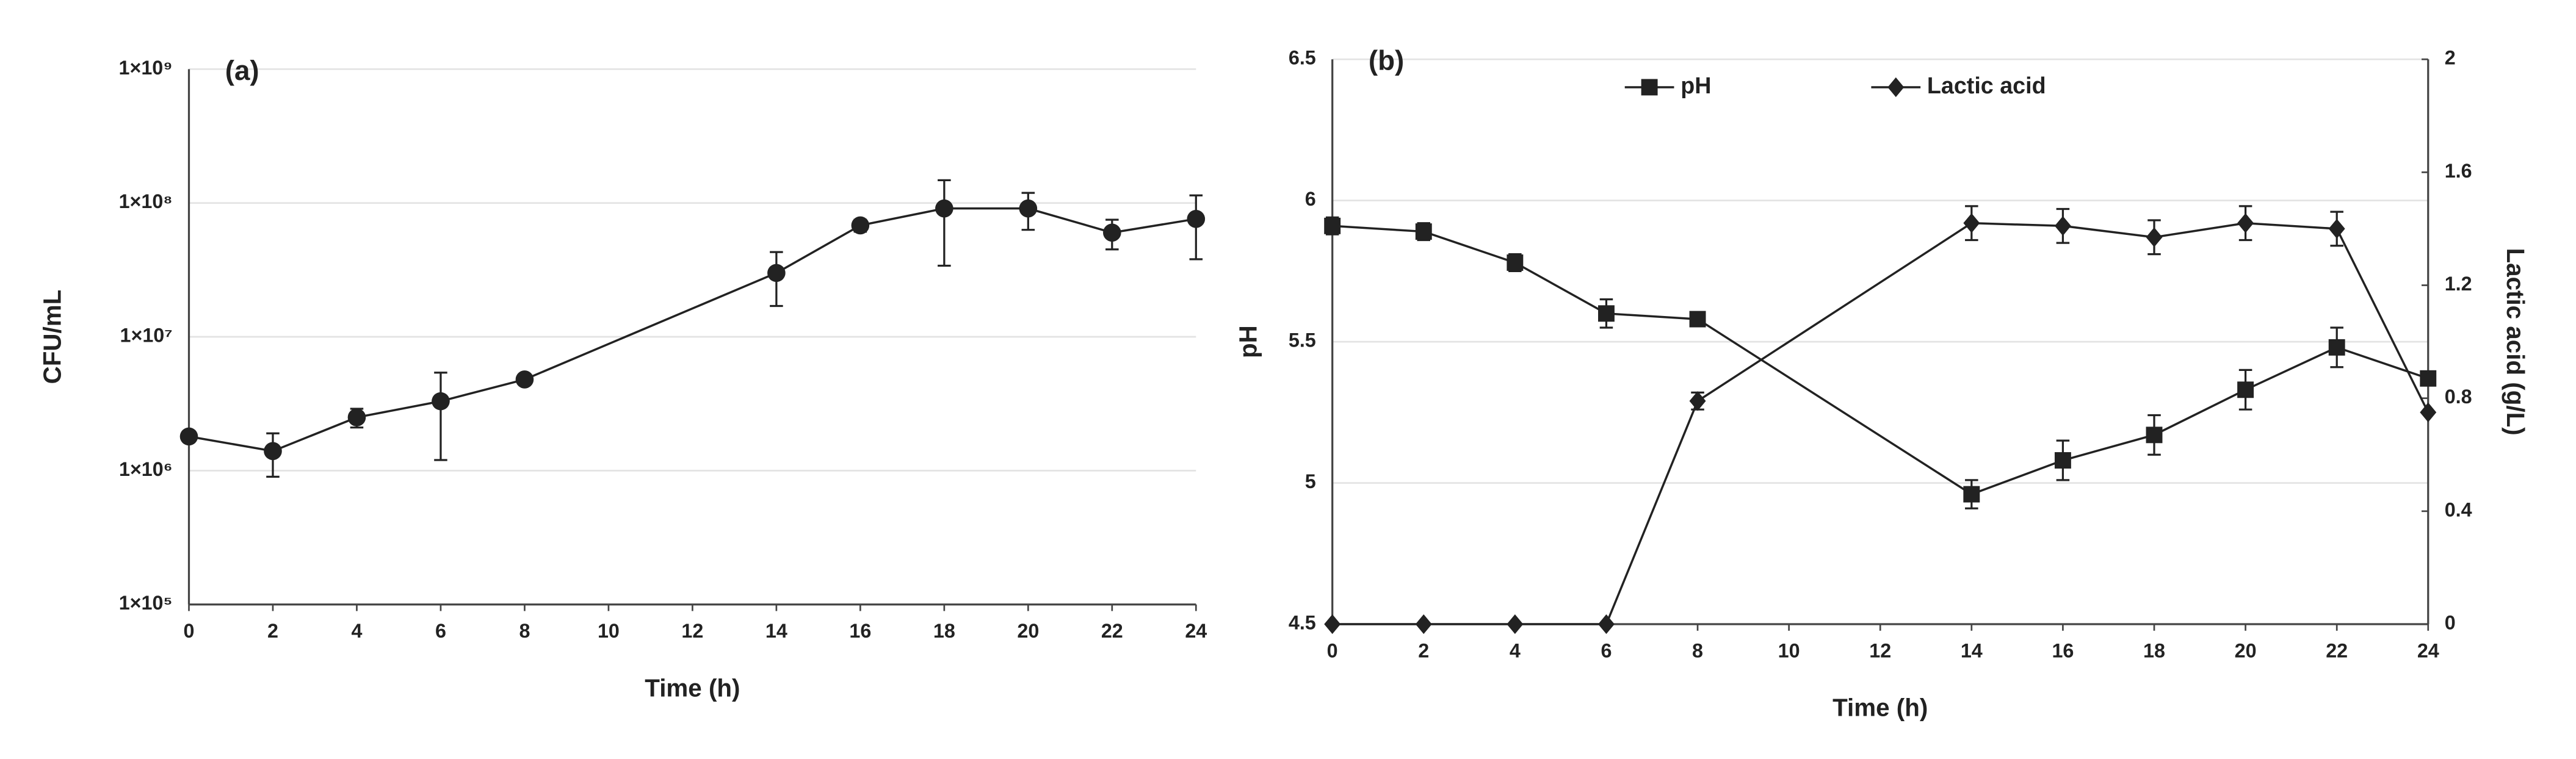 This screenshot has height=759, width=2576. What do you see at coordinates (2516, 341) in the screenshot?
I see `y2-axis-title: Lactic acid (g/L)` at bounding box center [2516, 341].